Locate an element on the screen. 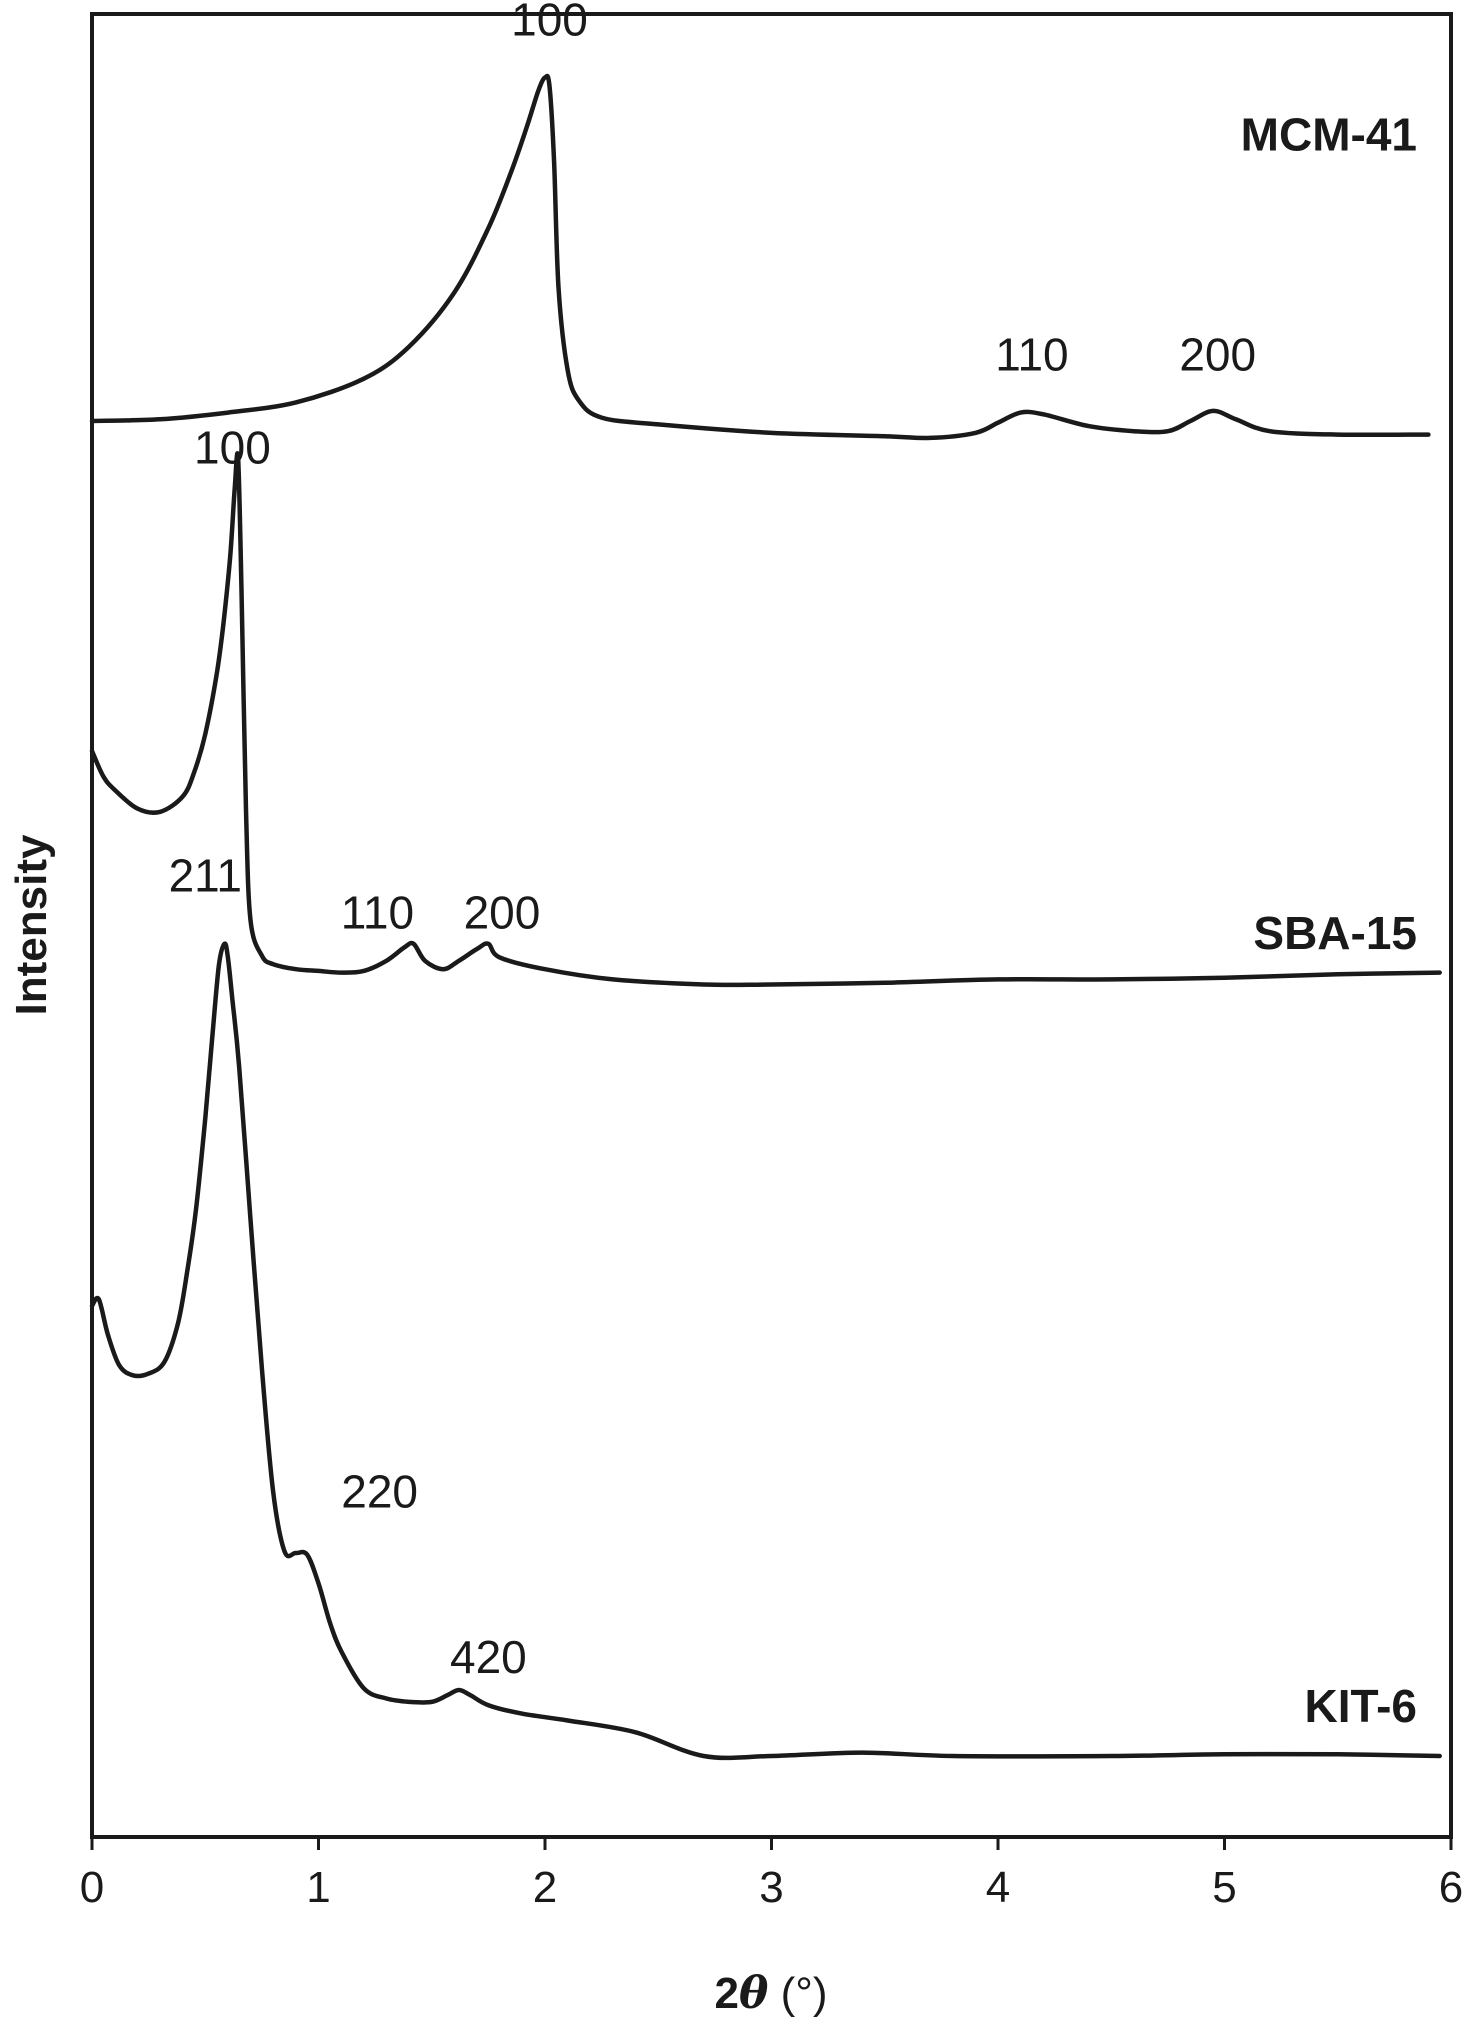  peak-label-220-7: 220 is located at coordinates (379, 1491).